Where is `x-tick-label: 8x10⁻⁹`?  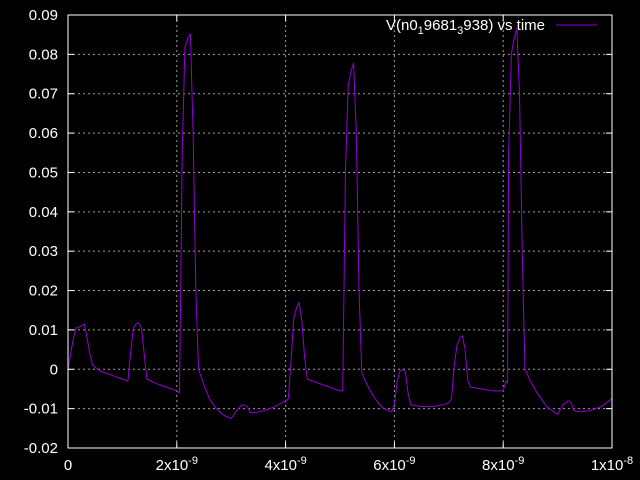 x-tick-label: 8x10⁻⁹ is located at coordinates (503, 464).